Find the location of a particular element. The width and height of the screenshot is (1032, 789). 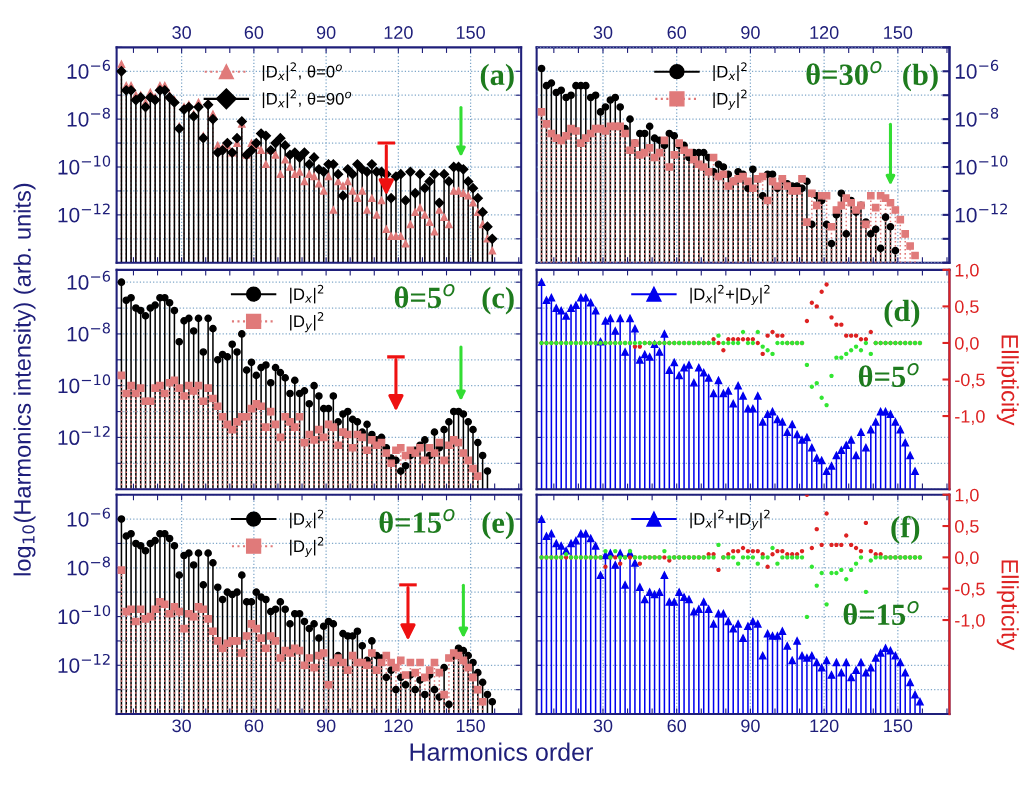

annotation: (b) is located at coordinates (920, 77).